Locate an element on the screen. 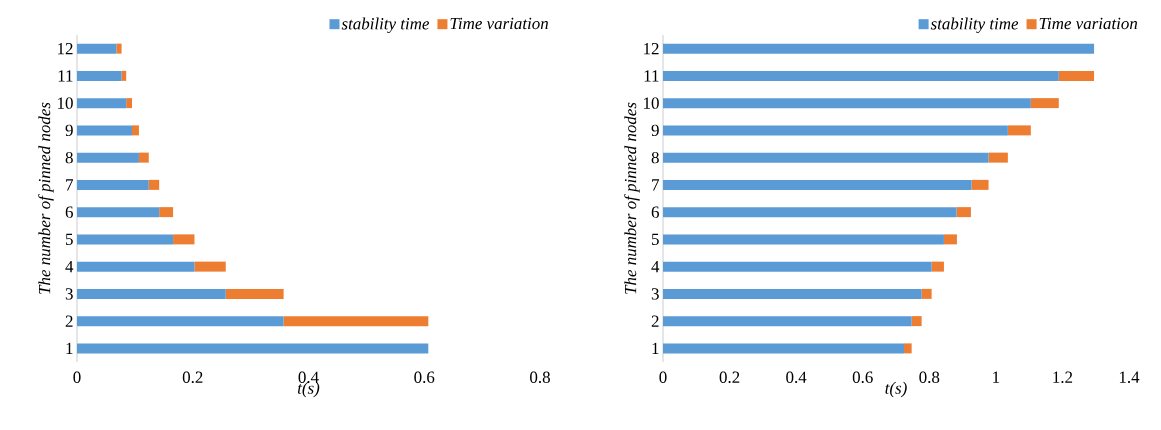  x-tick-label: 1 is located at coordinates (996, 377).